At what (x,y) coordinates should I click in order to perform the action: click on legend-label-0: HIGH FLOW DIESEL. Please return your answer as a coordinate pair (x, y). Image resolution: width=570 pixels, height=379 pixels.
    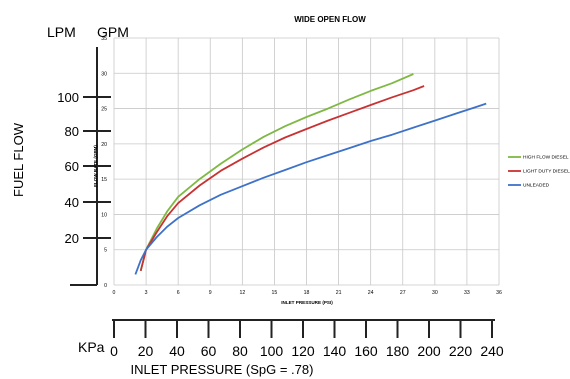
    Looking at the image, I should click on (546, 158).